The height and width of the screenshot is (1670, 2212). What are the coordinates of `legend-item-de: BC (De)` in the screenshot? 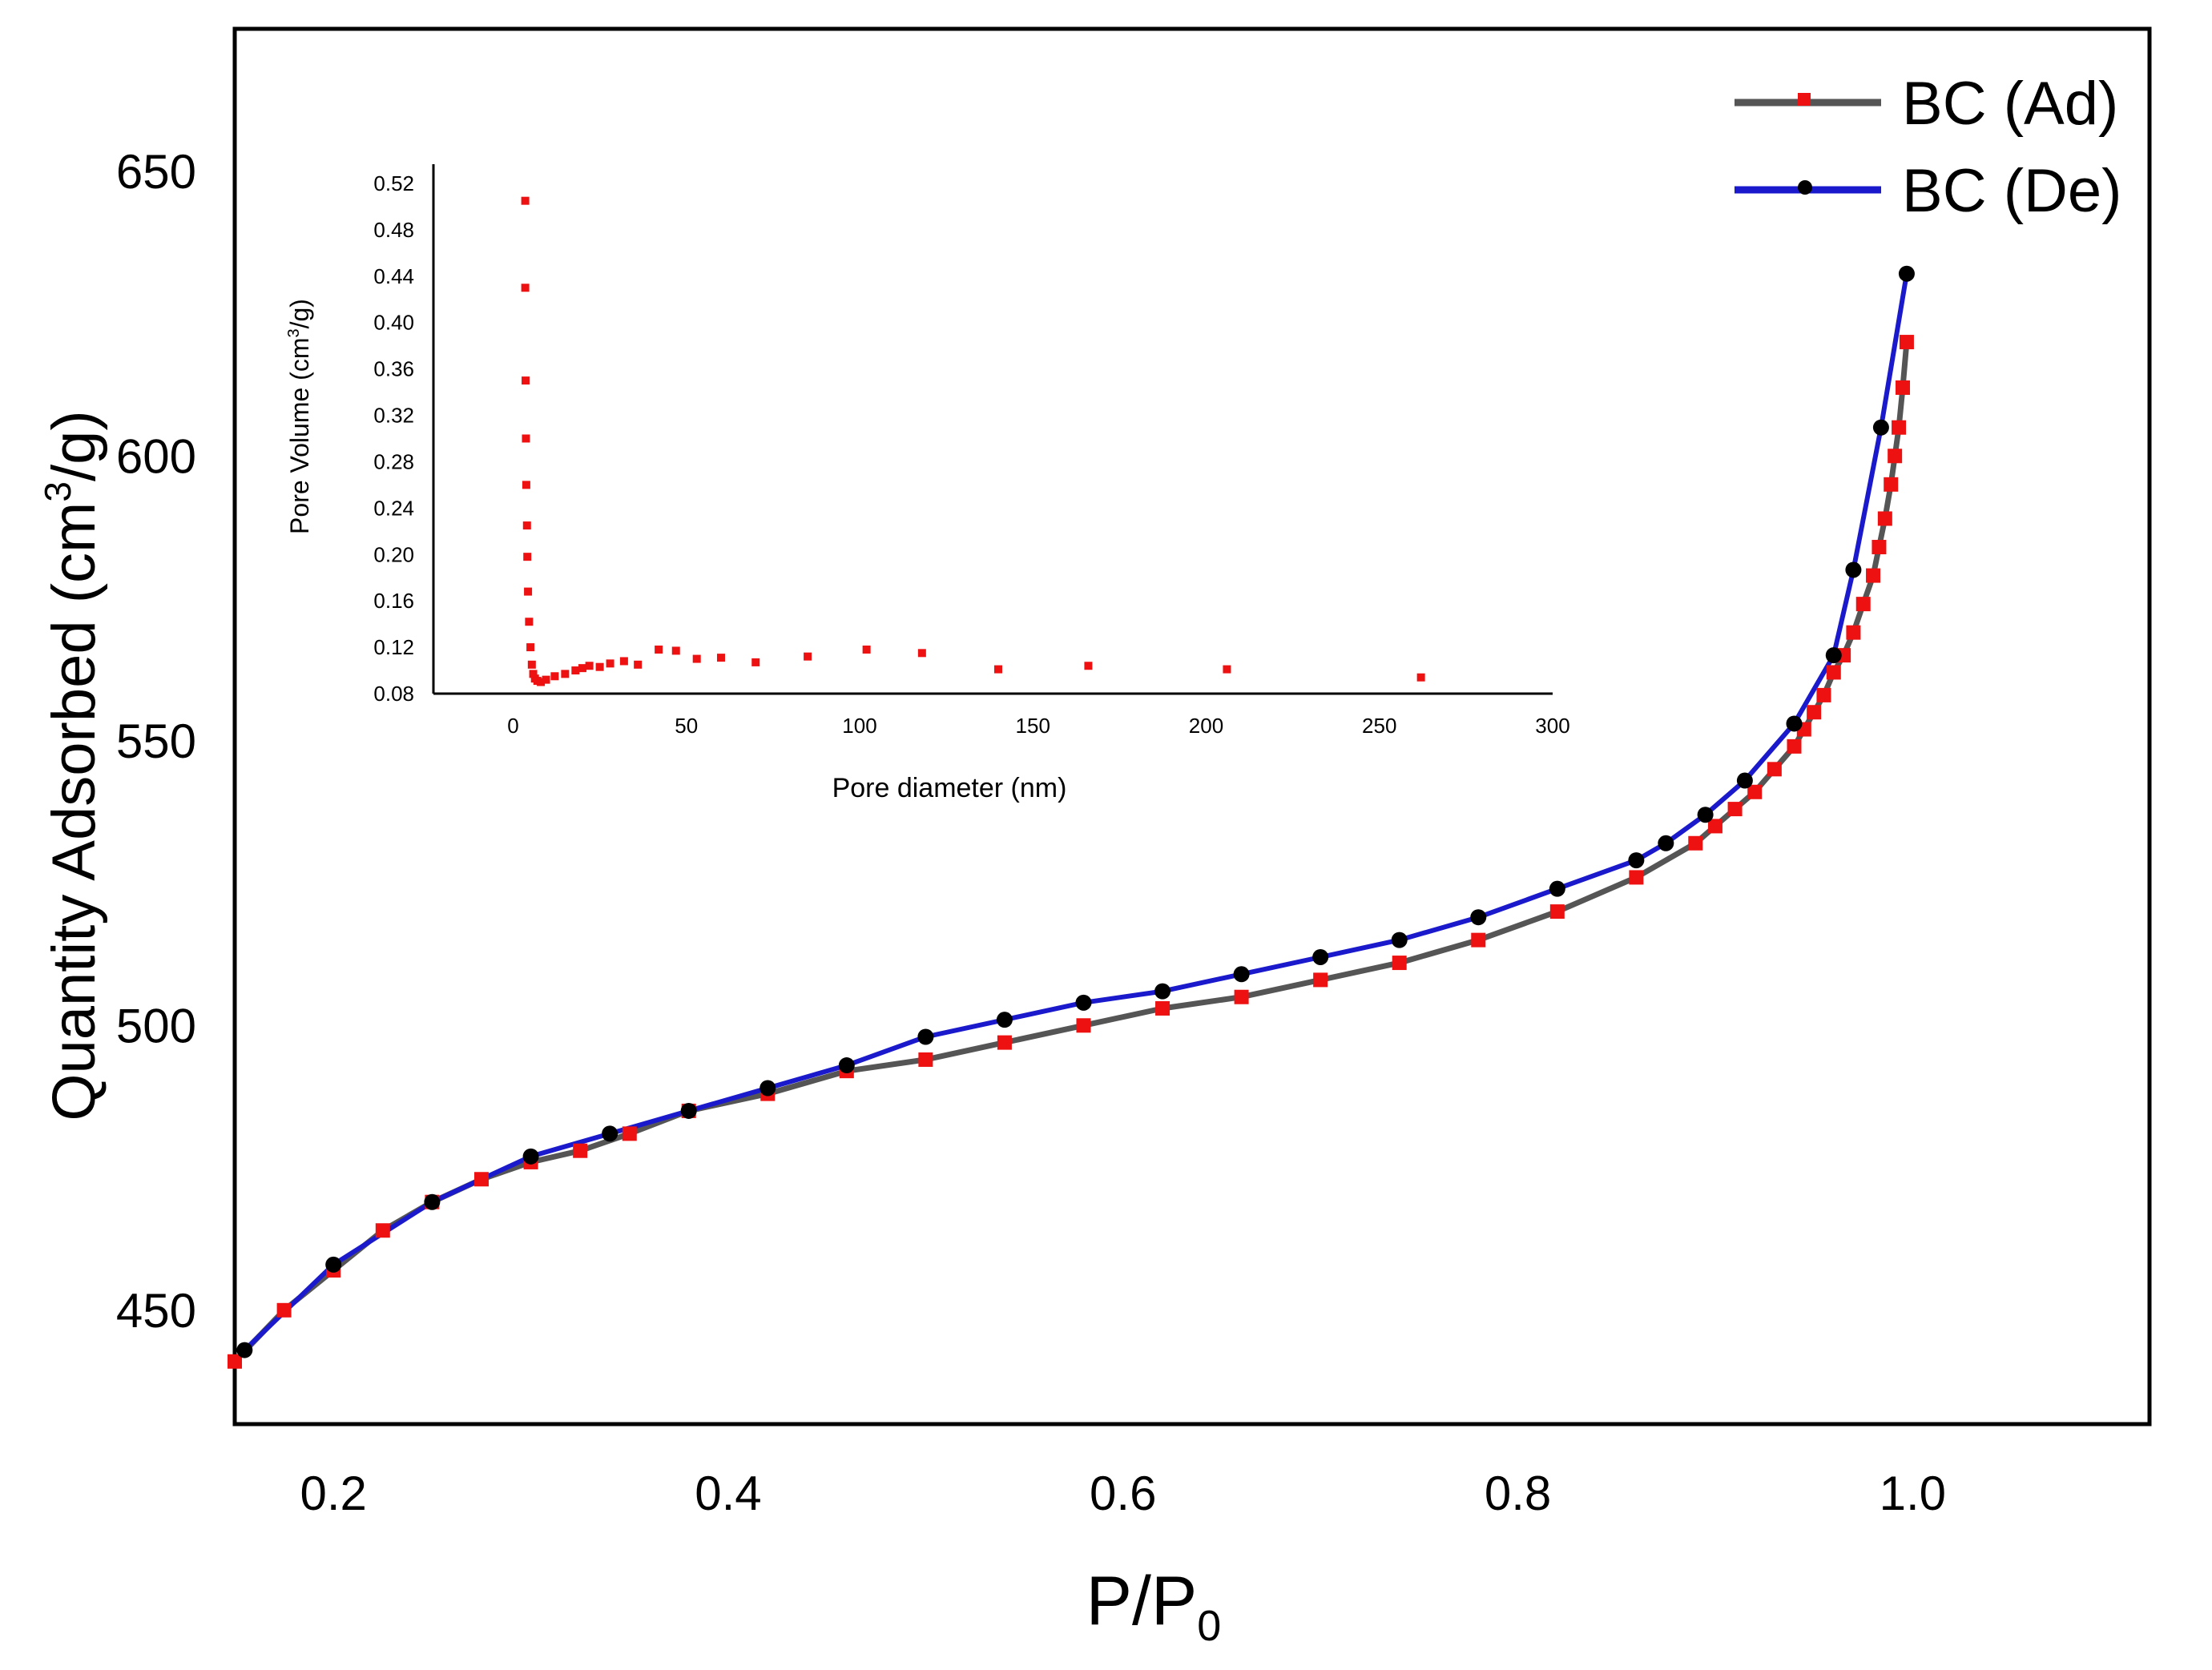 It's located at (1928, 191).